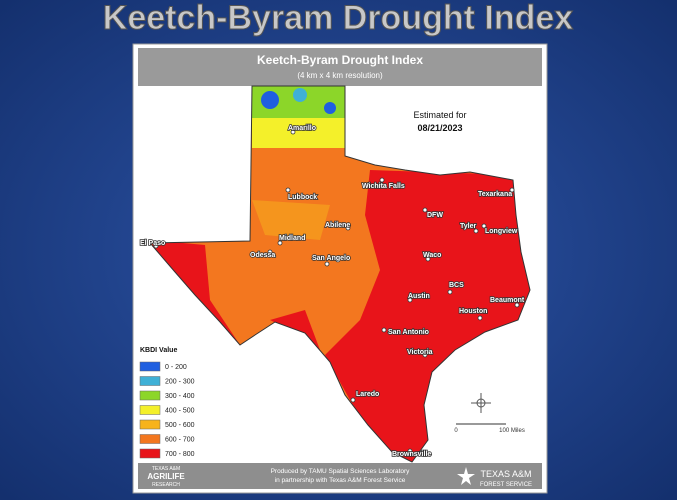 The width and height of the screenshot is (677, 500). What do you see at coordinates (367, 394) in the screenshot?
I see `city-label: Laredo` at bounding box center [367, 394].